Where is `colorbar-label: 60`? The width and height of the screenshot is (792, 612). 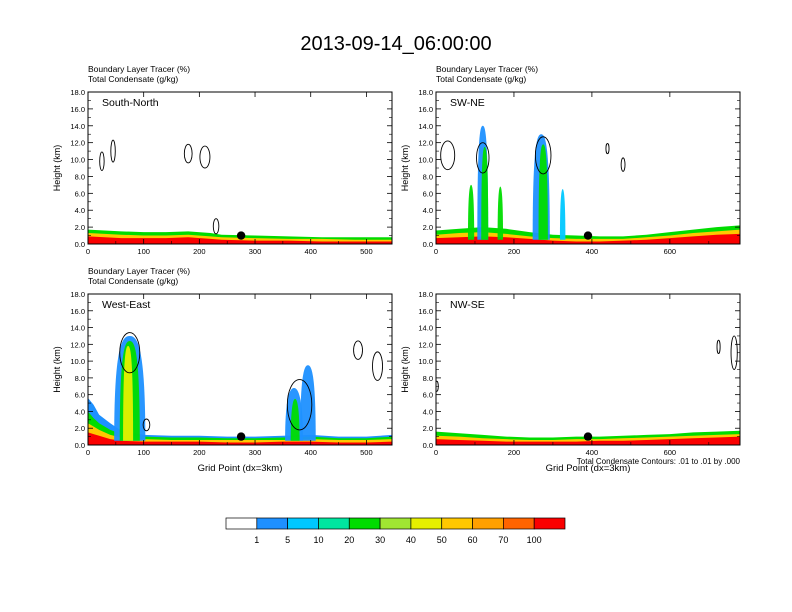 colorbar-label: 60 is located at coordinates (473, 540).